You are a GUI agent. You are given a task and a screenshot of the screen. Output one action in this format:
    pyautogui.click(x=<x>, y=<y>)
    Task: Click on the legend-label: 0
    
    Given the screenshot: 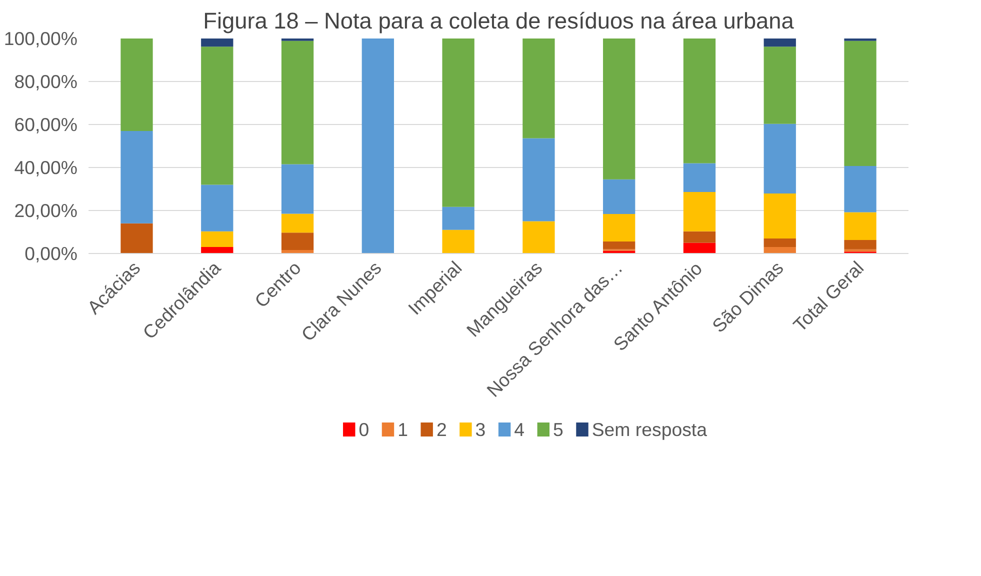 What is the action you would take?
    pyautogui.click(x=364, y=429)
    